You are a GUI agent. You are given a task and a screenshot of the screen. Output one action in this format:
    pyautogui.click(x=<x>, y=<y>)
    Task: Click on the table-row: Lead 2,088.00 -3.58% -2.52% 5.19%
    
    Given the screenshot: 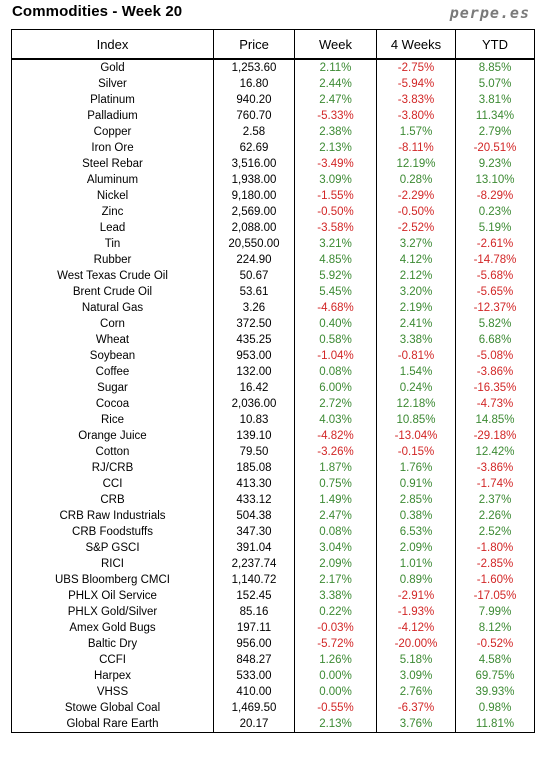 What is the action you would take?
    pyautogui.click(x=273, y=228)
    